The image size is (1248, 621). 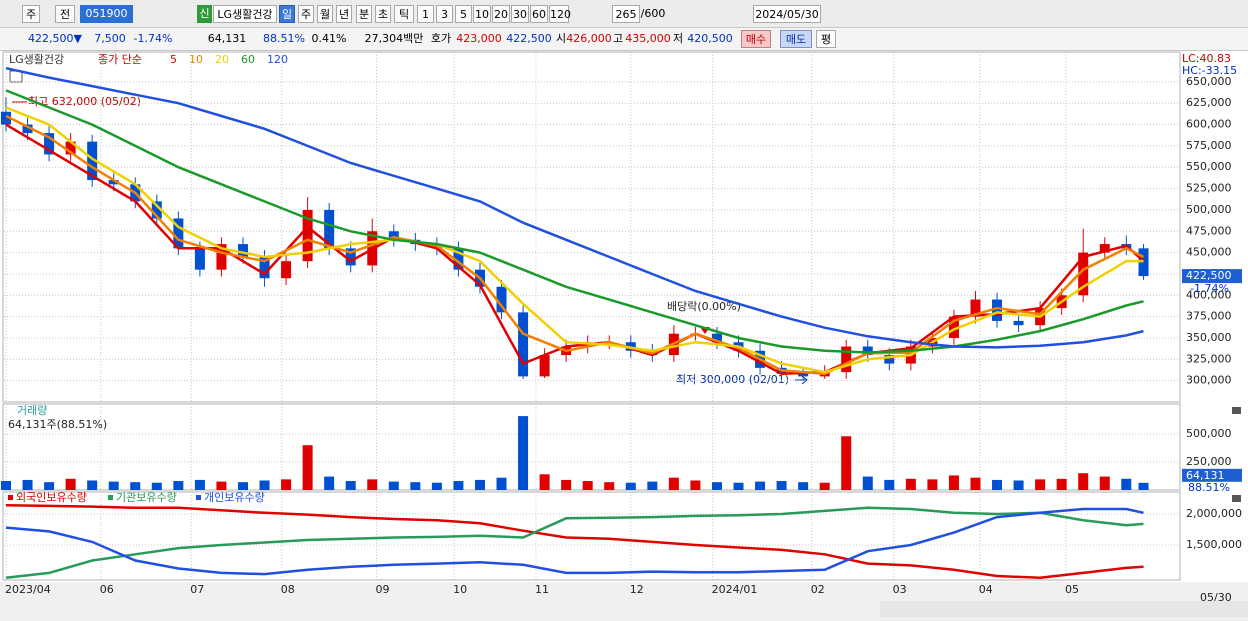 I want to click on low-annotation: 최저 300,000 (02/01), so click(x=732, y=379).